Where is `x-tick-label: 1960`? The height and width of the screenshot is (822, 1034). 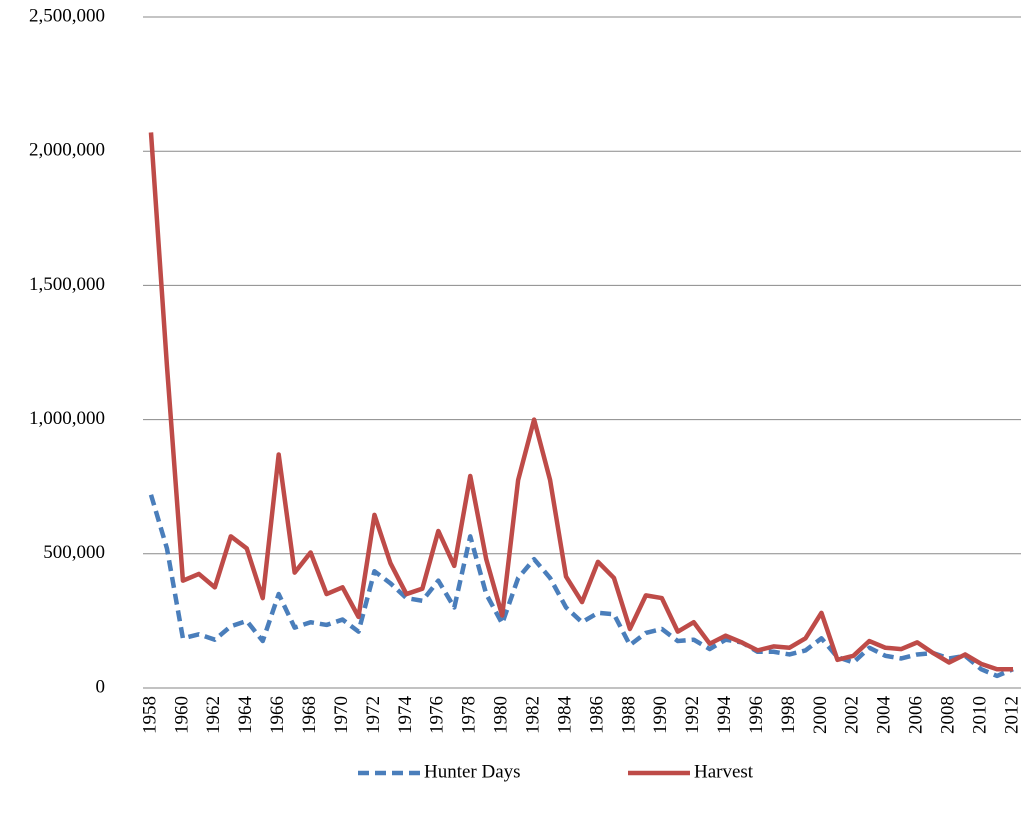
x-tick-label: 1960 is located at coordinates (181, 715).